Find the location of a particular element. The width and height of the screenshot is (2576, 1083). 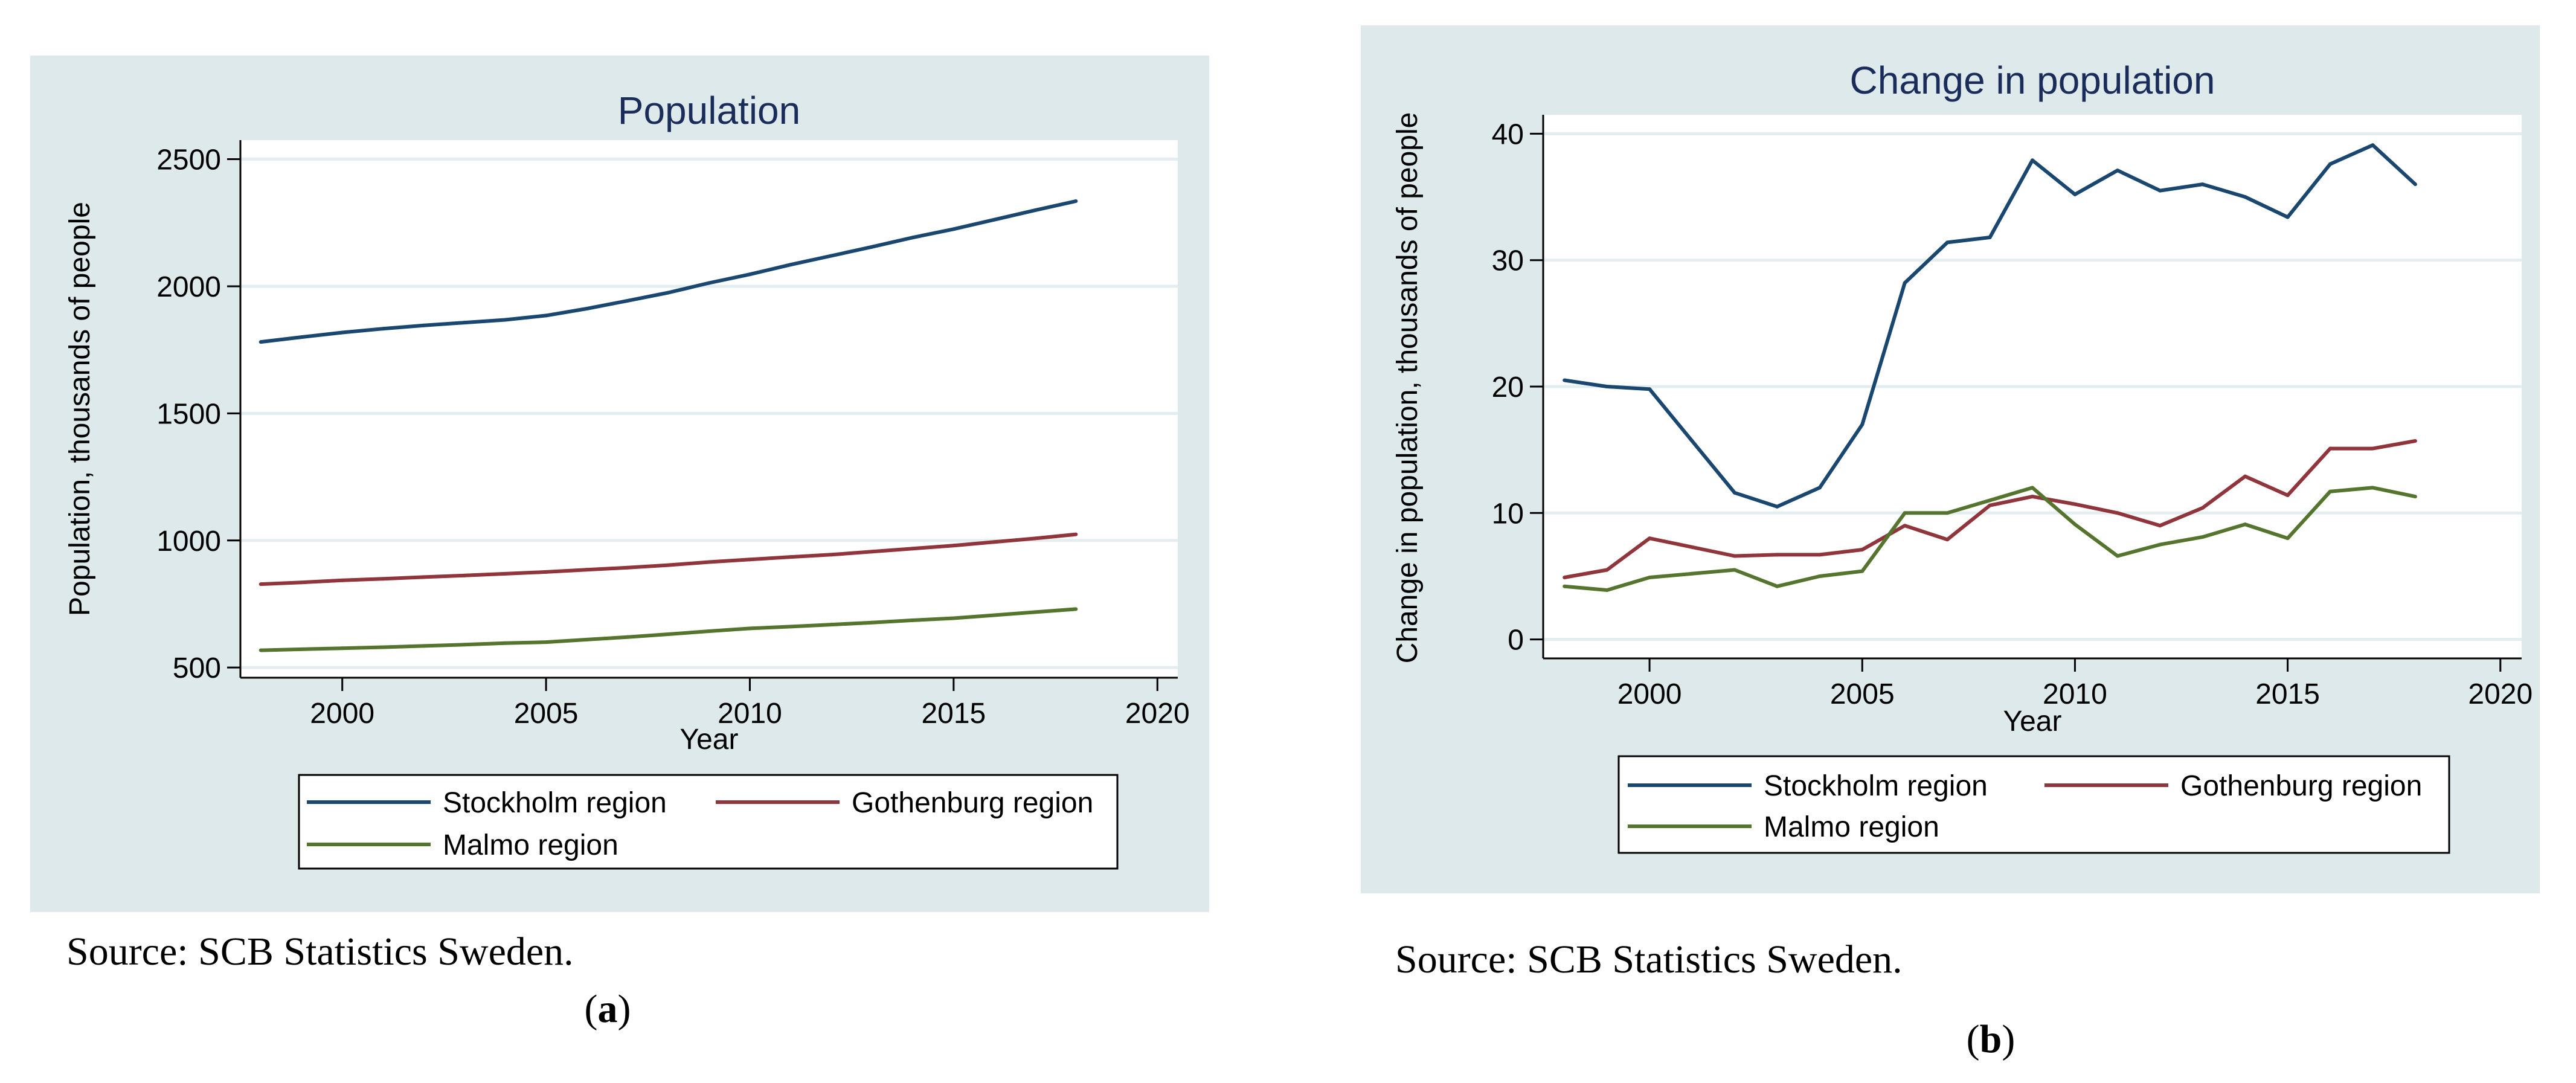

chart-a-series-malmo-region-point-2014 is located at coordinates (913, 620).